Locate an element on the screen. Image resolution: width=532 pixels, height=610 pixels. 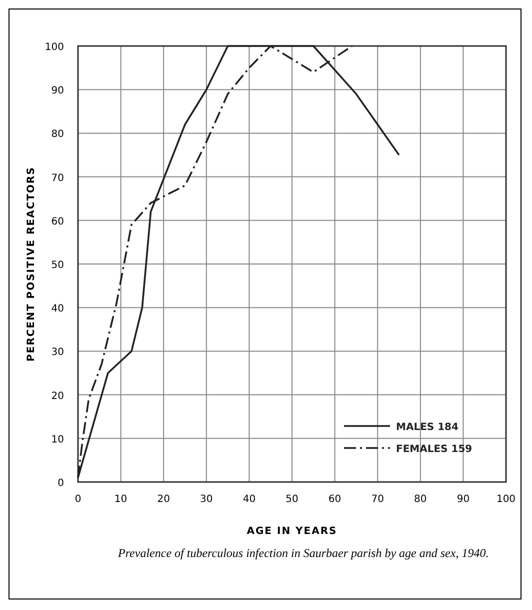
x-tick-label: 60 is located at coordinates (335, 499).